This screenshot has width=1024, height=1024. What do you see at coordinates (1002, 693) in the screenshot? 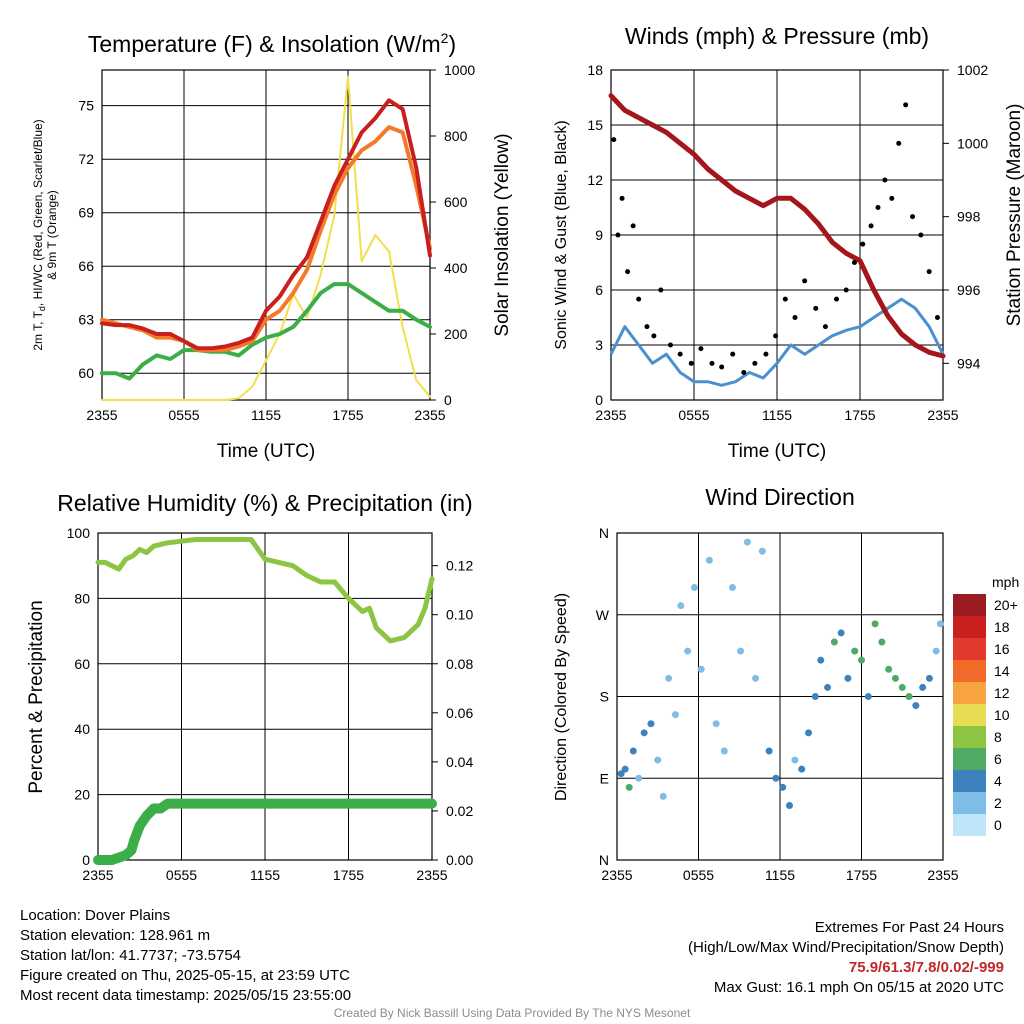
I see `legend-label: 12` at bounding box center [1002, 693].